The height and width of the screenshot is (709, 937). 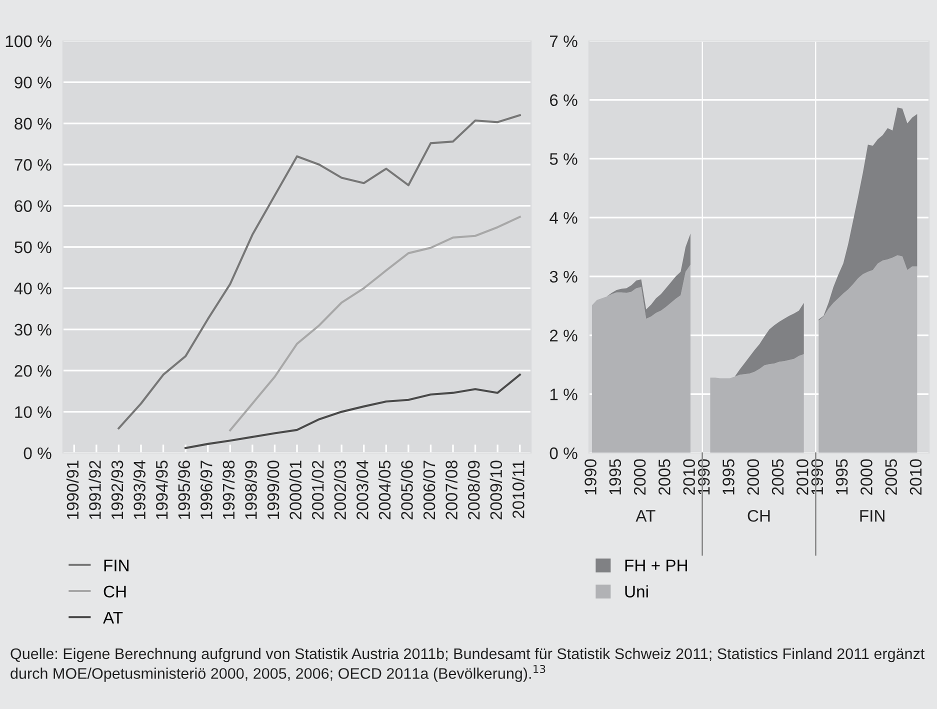 What do you see at coordinates (564, 218) in the screenshot?
I see `y-tick-label: 4 %` at bounding box center [564, 218].